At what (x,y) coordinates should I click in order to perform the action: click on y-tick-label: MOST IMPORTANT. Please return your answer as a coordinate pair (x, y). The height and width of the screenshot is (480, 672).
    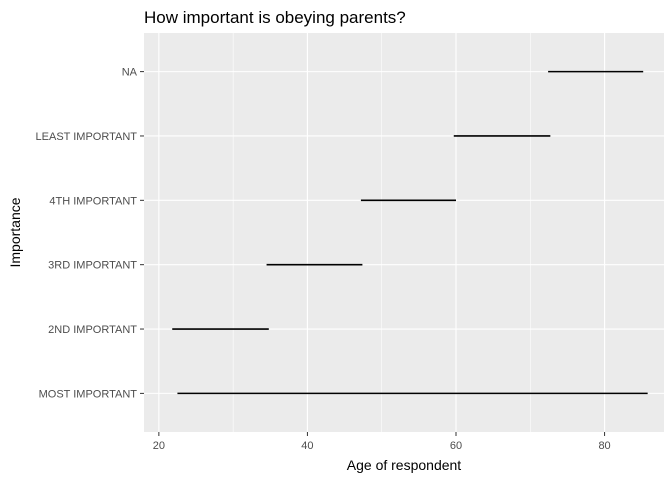
    Looking at the image, I should click on (88, 394).